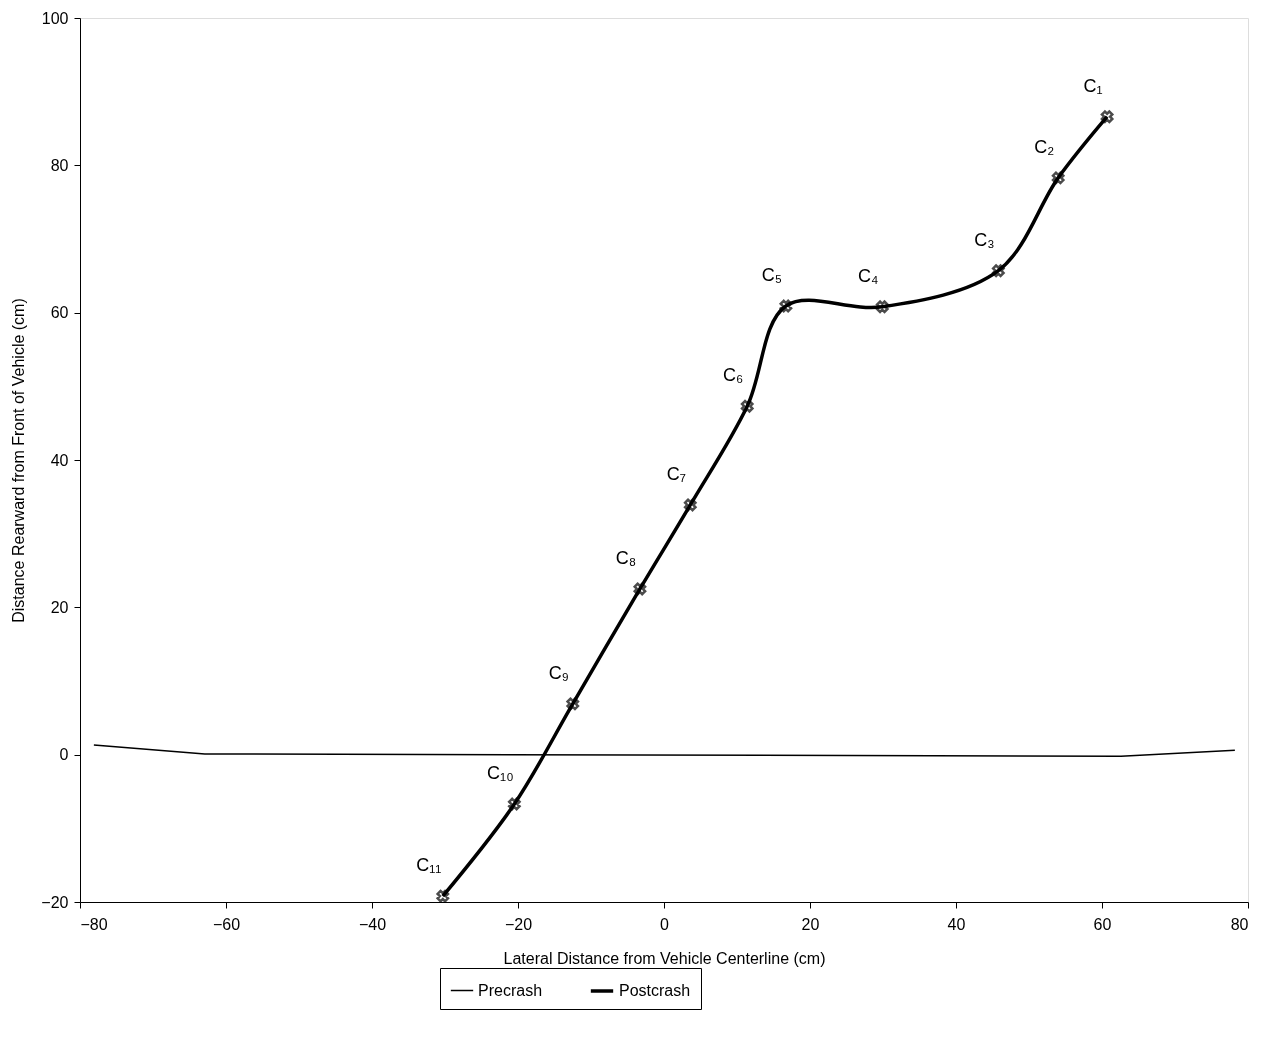 The image size is (1288, 1059). What do you see at coordinates (59, 165) in the screenshot?
I see `y-tick-label: 80` at bounding box center [59, 165].